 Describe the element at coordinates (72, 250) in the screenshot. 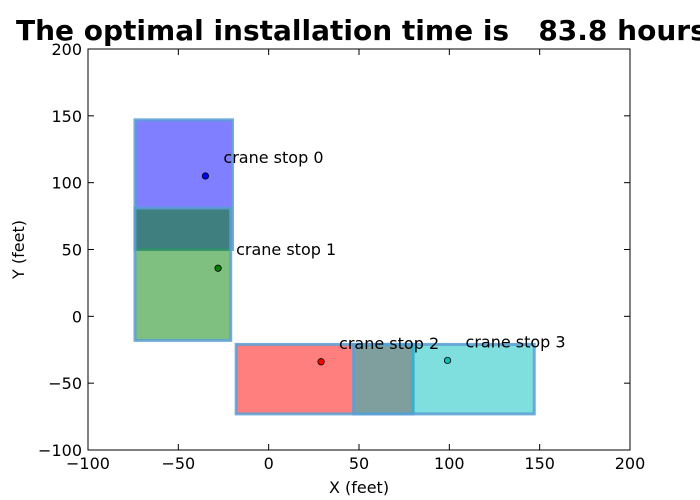

I see `y-tick-label-3: 50` at that location.